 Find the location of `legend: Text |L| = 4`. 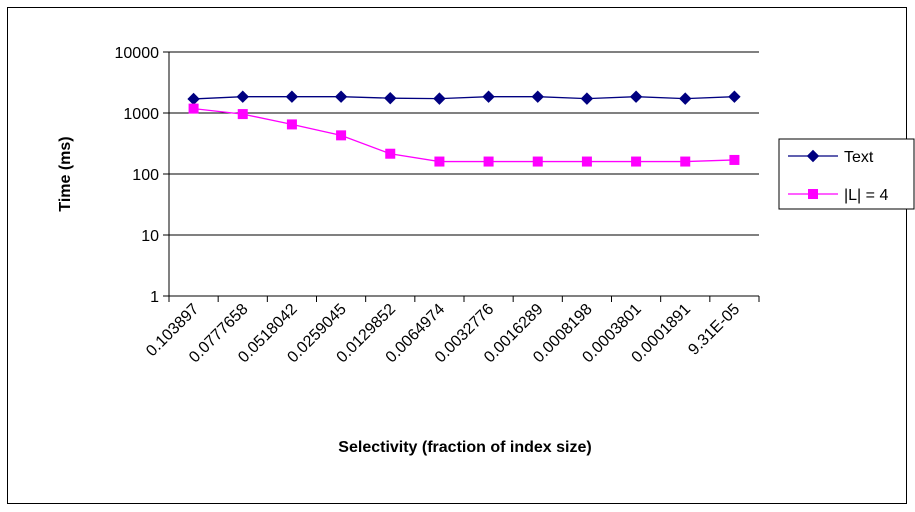

legend: Text |L| = 4 is located at coordinates (838, 176).